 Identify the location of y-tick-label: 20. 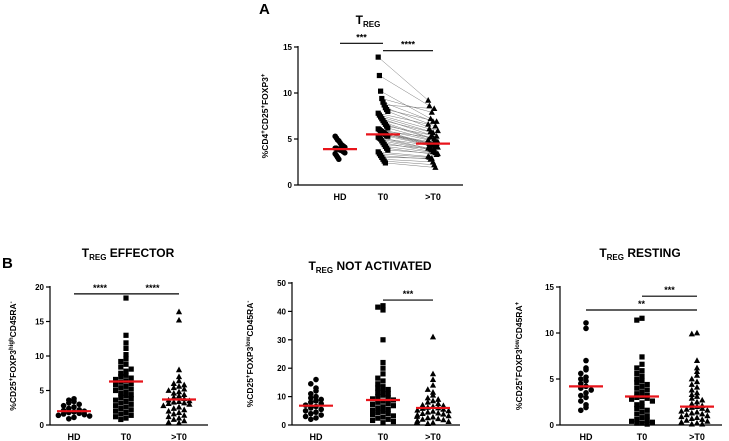
(39, 287).